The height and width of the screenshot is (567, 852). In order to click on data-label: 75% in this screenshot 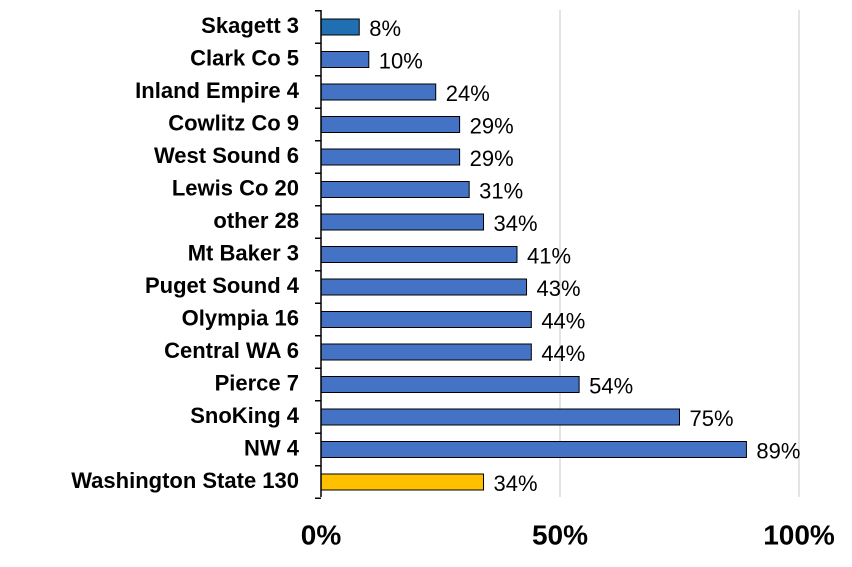, I will do `click(712, 418)`.